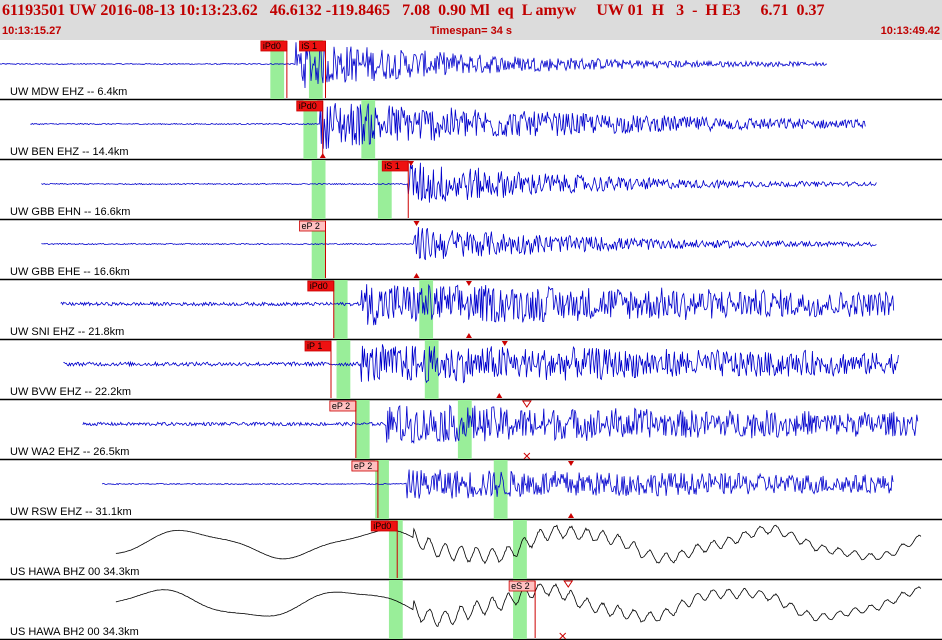 This screenshot has width=942, height=640. I want to click on trace-row: UW SNI EHZ -- 21.8km iPd0, so click(471, 310).